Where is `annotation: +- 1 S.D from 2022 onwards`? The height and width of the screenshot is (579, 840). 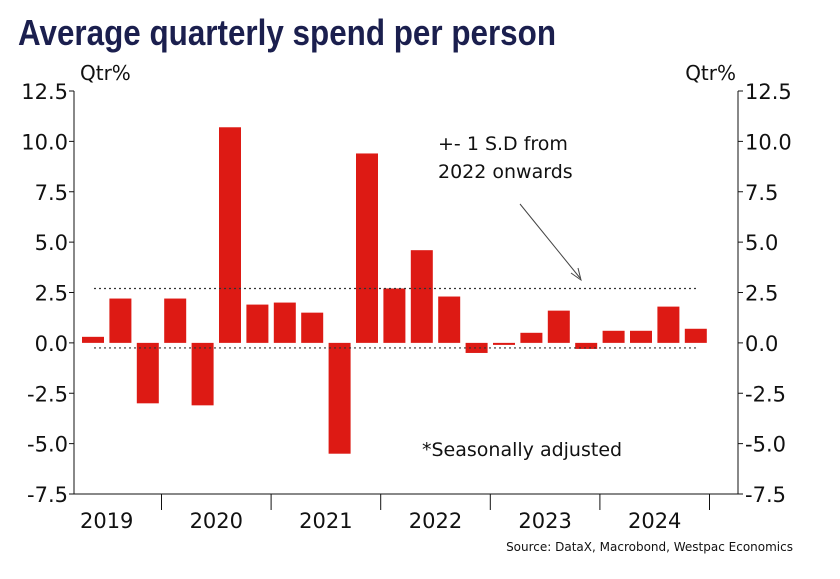 annotation: +- 1 S.D from 2022 onwards is located at coordinates (505, 158).